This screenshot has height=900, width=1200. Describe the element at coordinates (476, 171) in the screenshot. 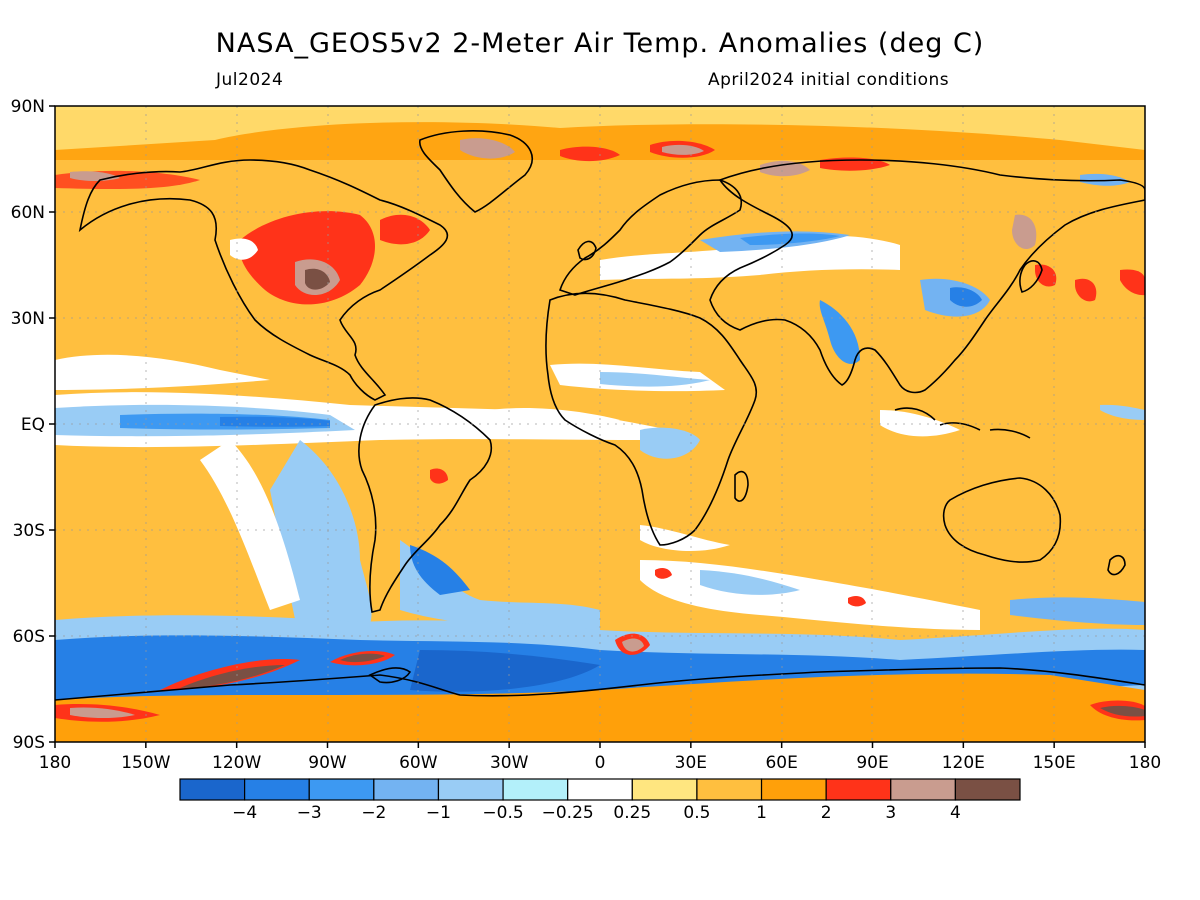

I see `greenland-coast` at that location.